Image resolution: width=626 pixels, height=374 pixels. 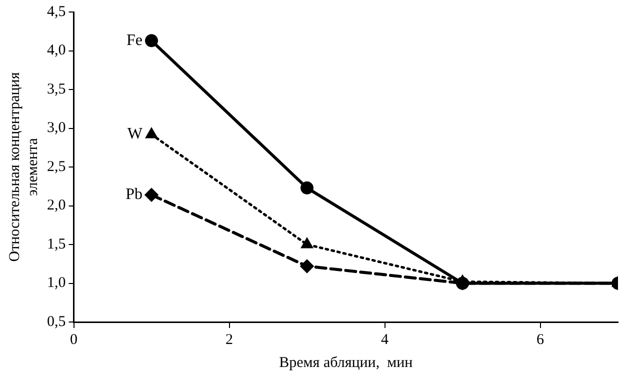 I want to click on series-label: W, so click(x=135, y=134).